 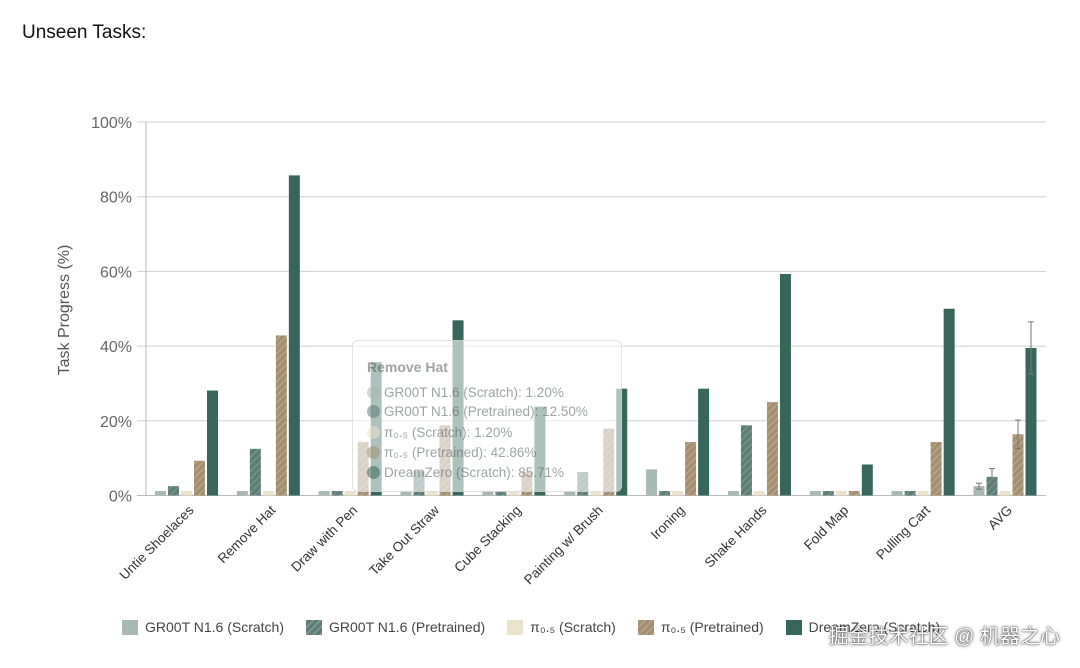 What do you see at coordinates (439, 432) in the screenshot?
I see `tooltip-row: π₀.₅ (Scratch): 1.20%` at bounding box center [439, 432].